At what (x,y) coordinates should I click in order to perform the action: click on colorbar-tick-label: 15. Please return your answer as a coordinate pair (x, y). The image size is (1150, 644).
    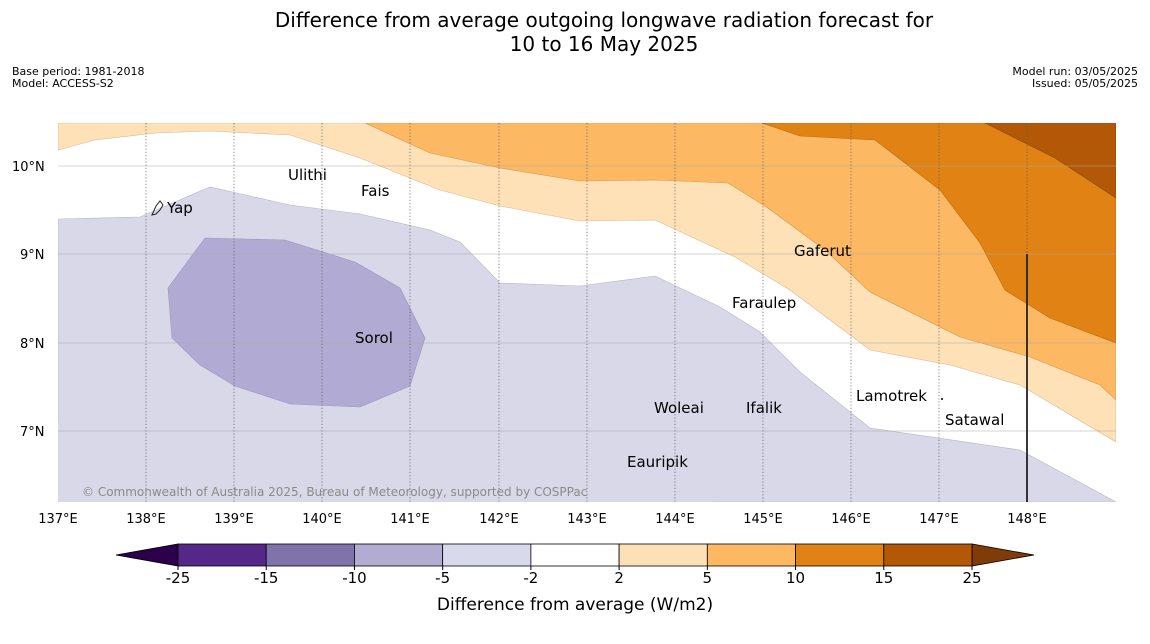
    Looking at the image, I should click on (883, 578).